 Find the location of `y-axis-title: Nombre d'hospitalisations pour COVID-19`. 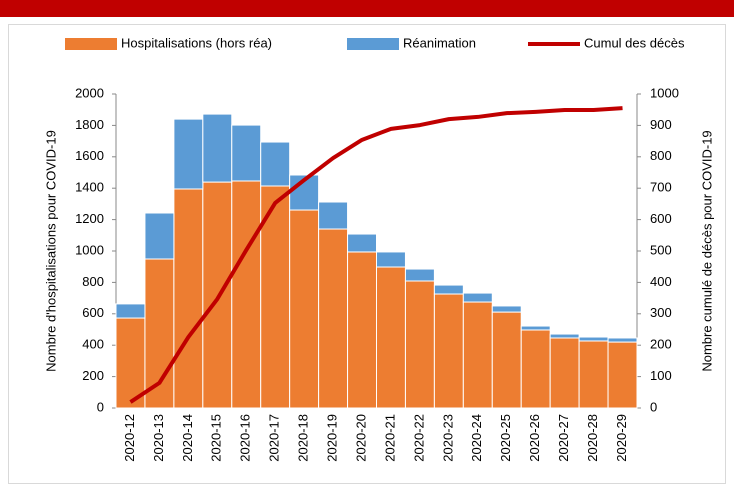

y-axis-title: Nombre d'hospitalisations pour COVID-19 is located at coordinates (50, 251).